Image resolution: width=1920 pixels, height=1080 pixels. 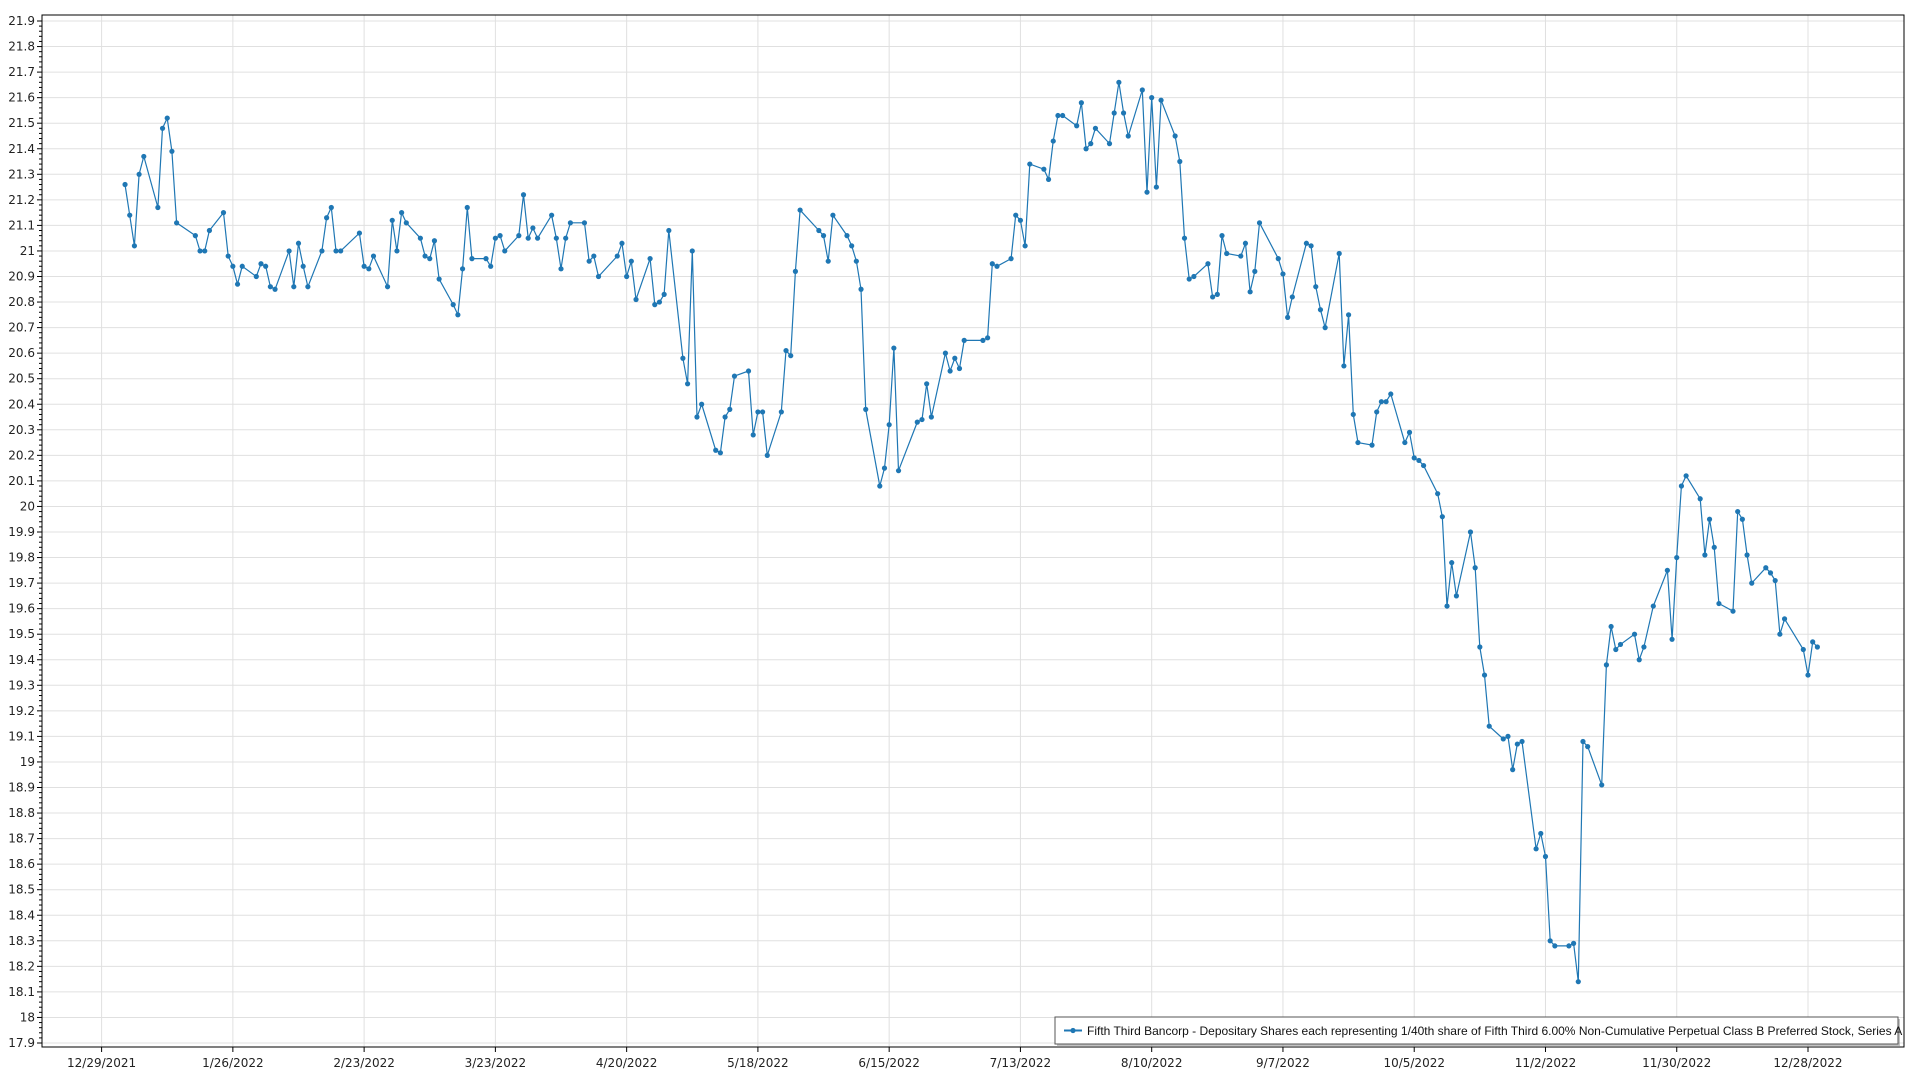 What do you see at coordinates (1807, 1063) in the screenshot?
I see `x-tick-label: 12/28/2022` at bounding box center [1807, 1063].